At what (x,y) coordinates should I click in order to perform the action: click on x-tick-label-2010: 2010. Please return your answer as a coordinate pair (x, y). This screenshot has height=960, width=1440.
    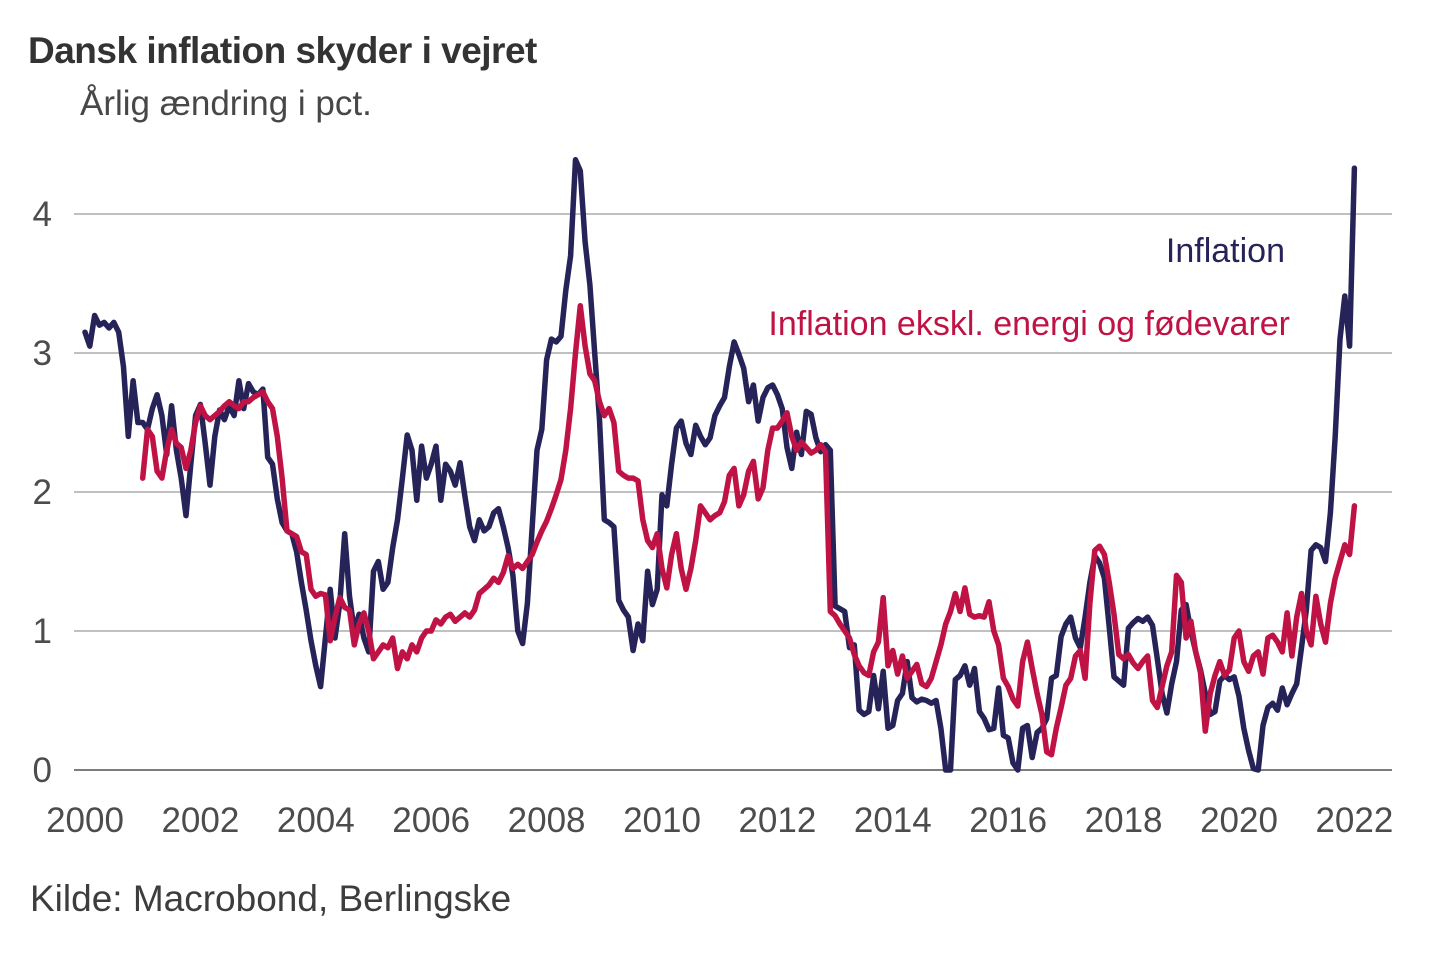
    Looking at the image, I should click on (662, 820).